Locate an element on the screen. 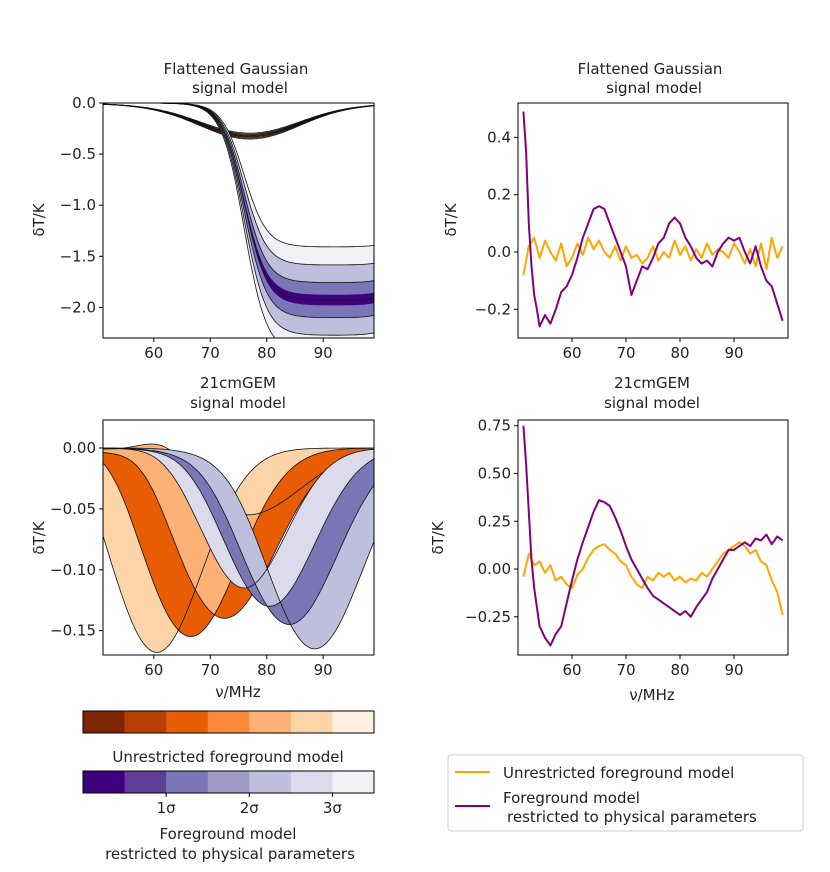 The image size is (830, 872). br-panel: 60 70 80 90 0.75 0.50 0.25 0.00 −0.25 is located at coordinates (627, 548).